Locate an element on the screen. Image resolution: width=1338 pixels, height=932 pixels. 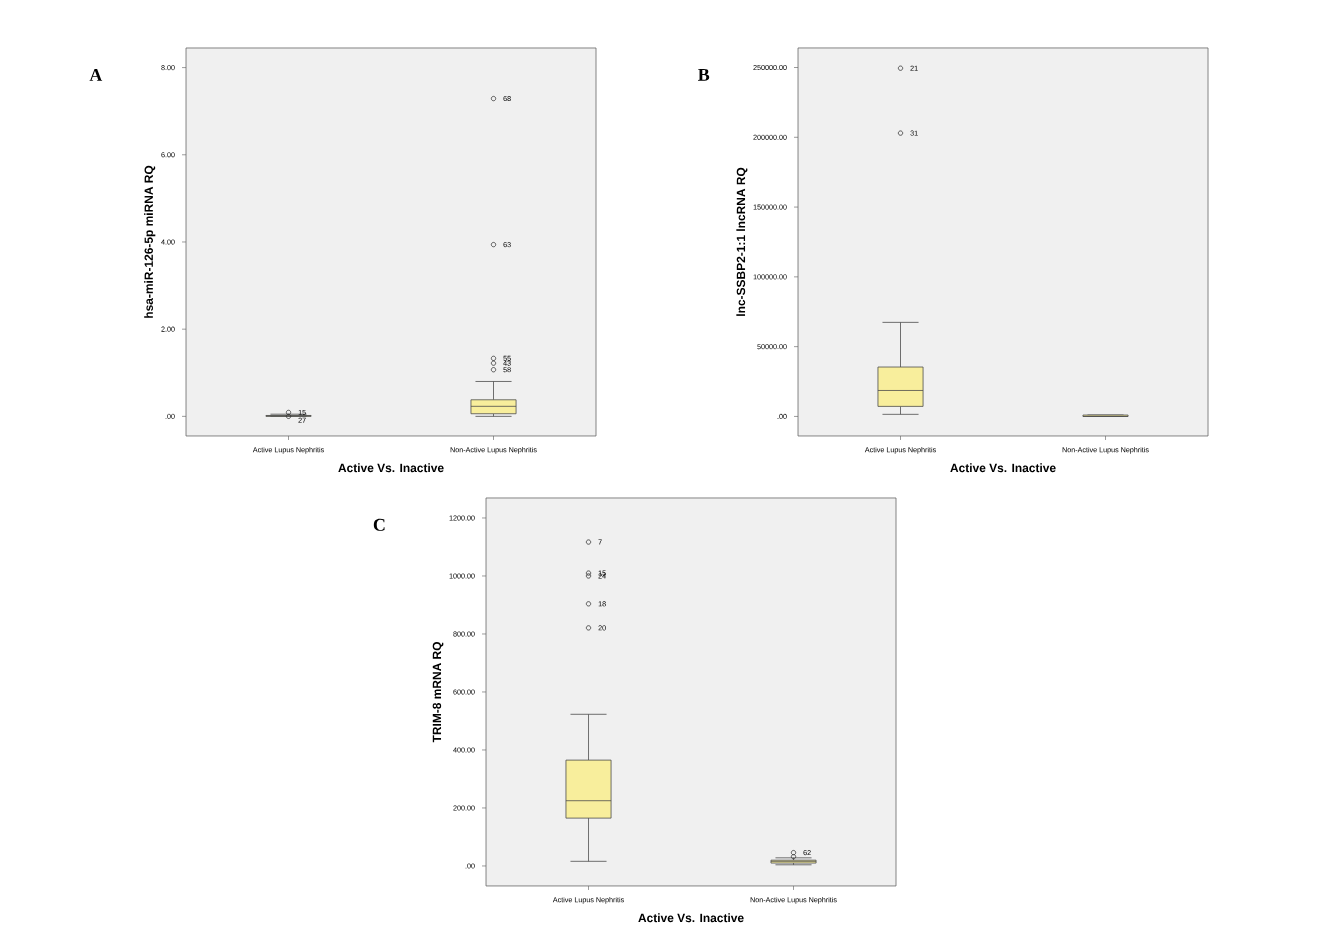
text: C is located at coordinates (379, 524).